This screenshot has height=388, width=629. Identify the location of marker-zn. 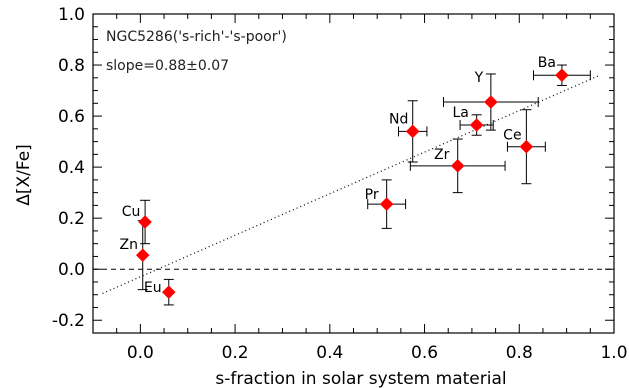
(142, 255).